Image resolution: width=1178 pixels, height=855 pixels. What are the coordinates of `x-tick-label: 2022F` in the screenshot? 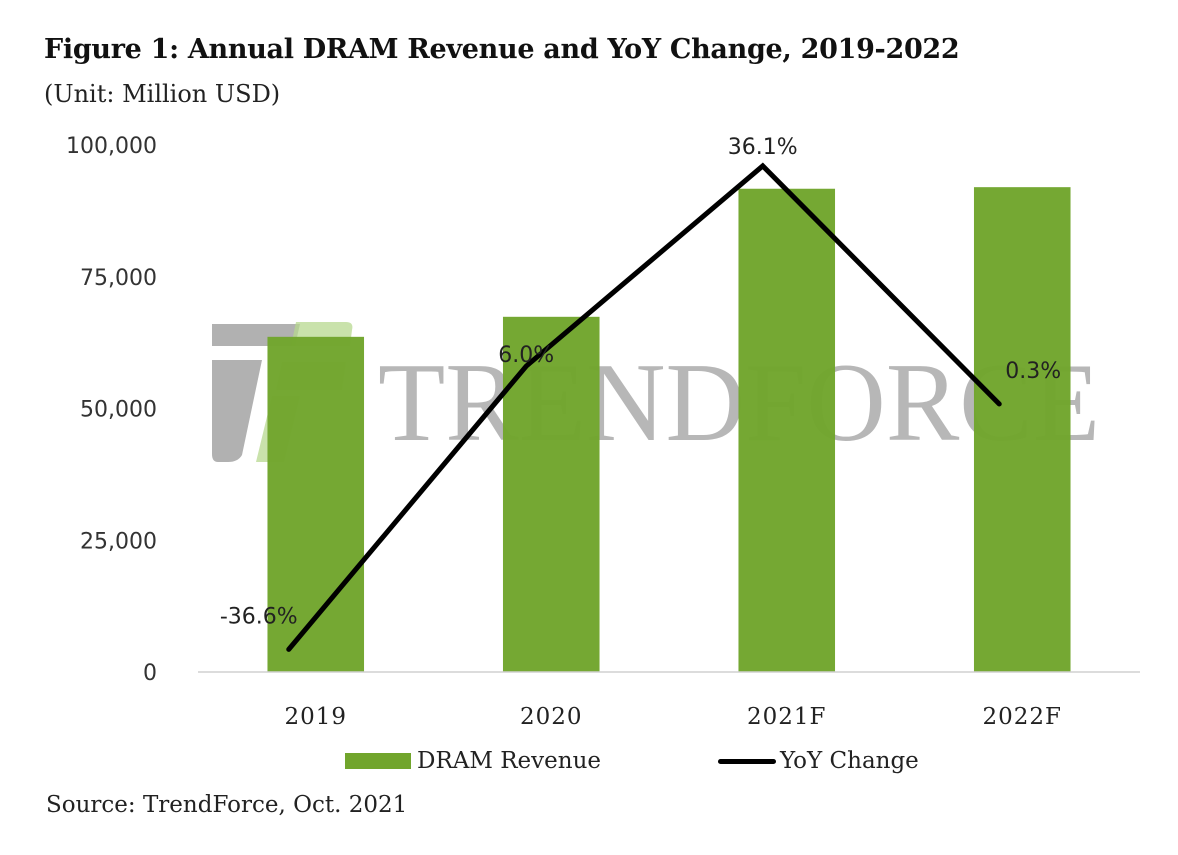 It's located at (1023, 717).